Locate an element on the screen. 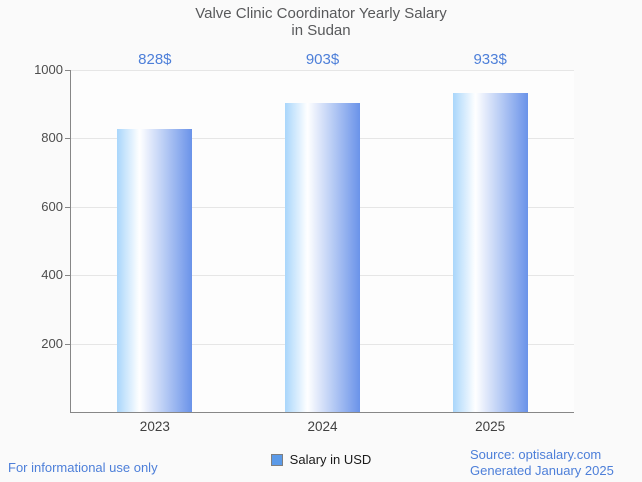 The height and width of the screenshot is (482, 642). ytick-label-600: 600 is located at coordinates (52, 206).